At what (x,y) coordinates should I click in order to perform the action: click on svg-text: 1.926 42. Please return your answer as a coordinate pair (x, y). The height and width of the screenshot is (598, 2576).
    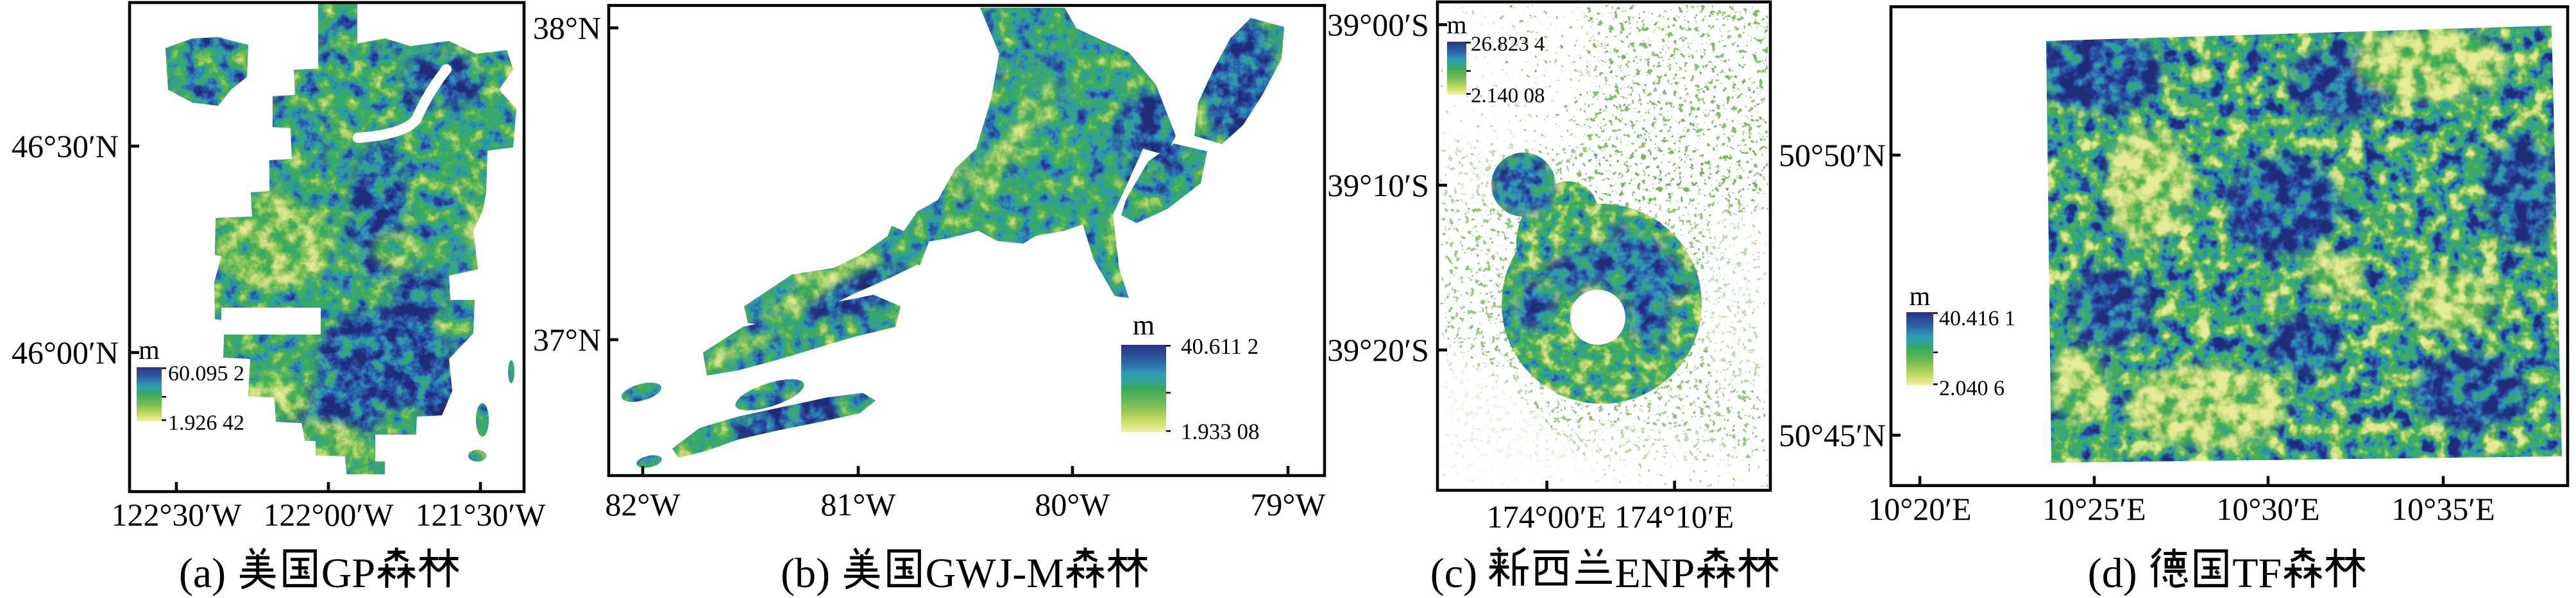
    Looking at the image, I should click on (206, 423).